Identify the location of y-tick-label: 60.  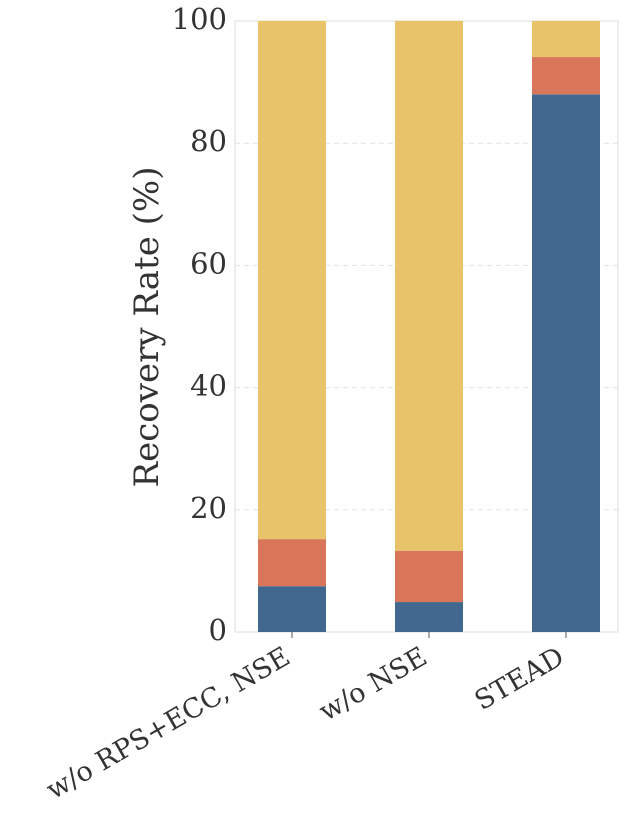
(208, 263).